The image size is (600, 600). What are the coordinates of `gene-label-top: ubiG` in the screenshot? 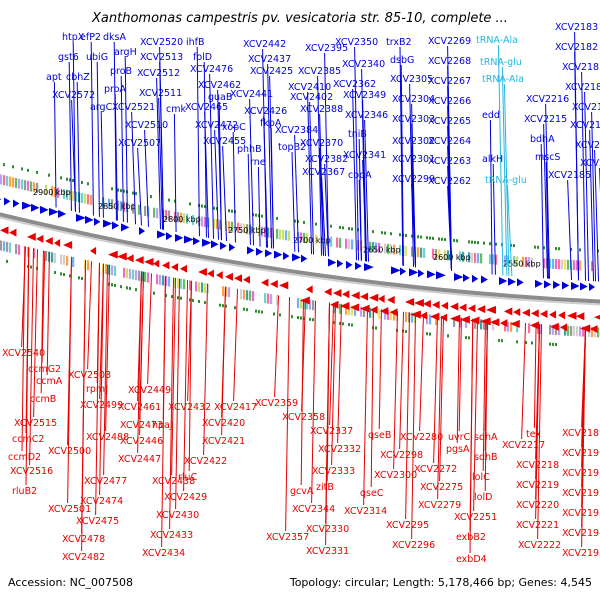 It's located at (97, 57).